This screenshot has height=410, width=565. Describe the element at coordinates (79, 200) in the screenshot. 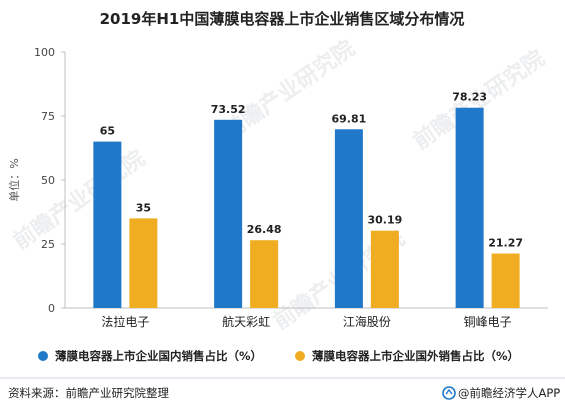

I see `watermark-1: 前瞻产业研究院` at that location.